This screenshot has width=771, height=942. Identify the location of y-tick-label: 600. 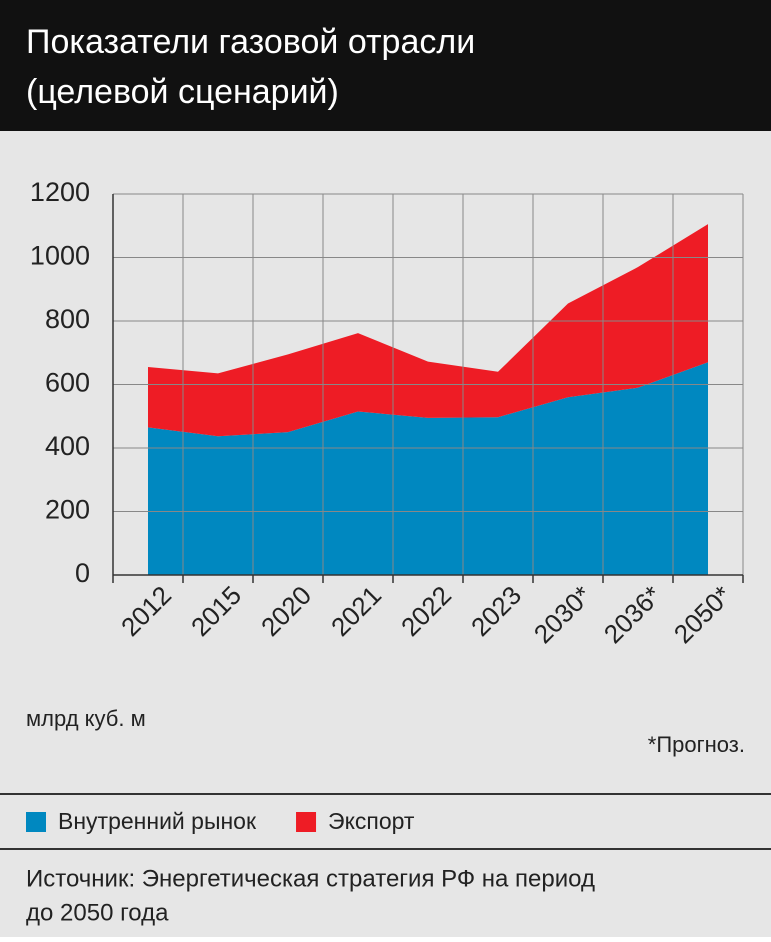
(67, 383).